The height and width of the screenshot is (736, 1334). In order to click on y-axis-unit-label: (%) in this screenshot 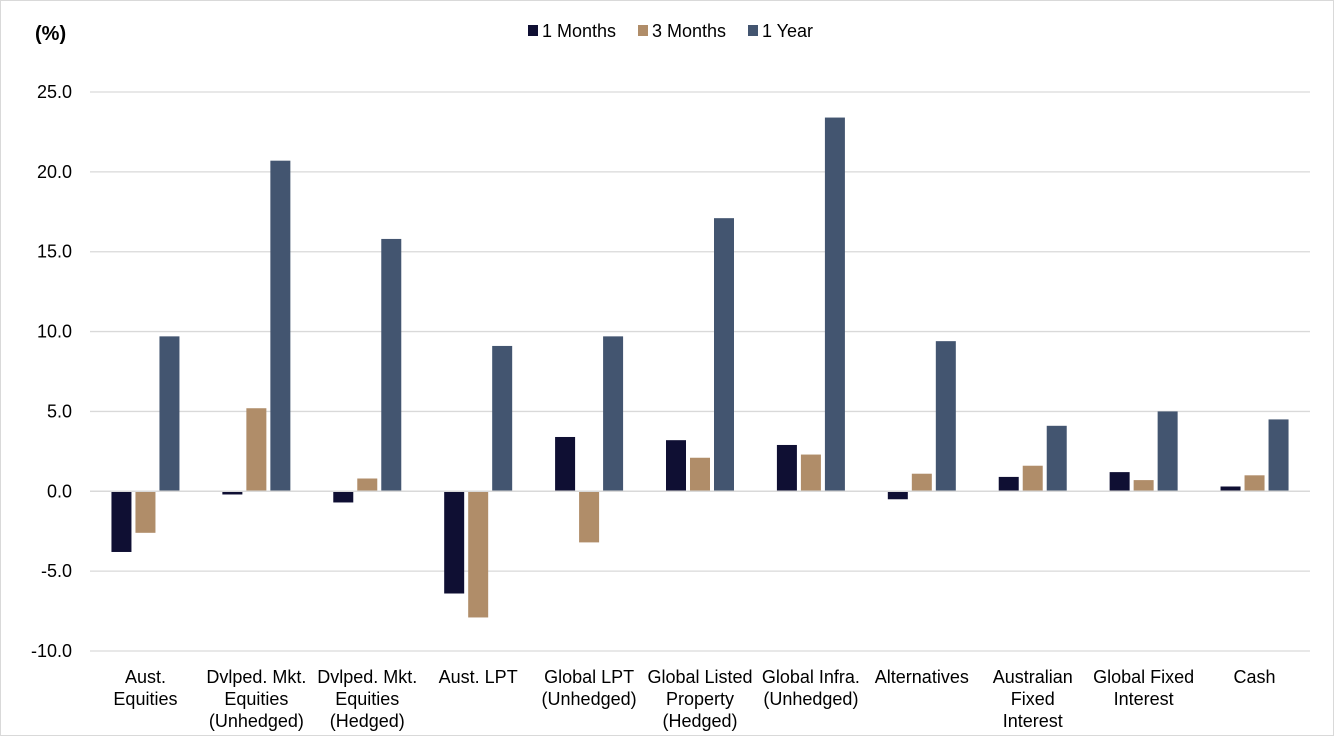, I will do `click(50, 34)`.